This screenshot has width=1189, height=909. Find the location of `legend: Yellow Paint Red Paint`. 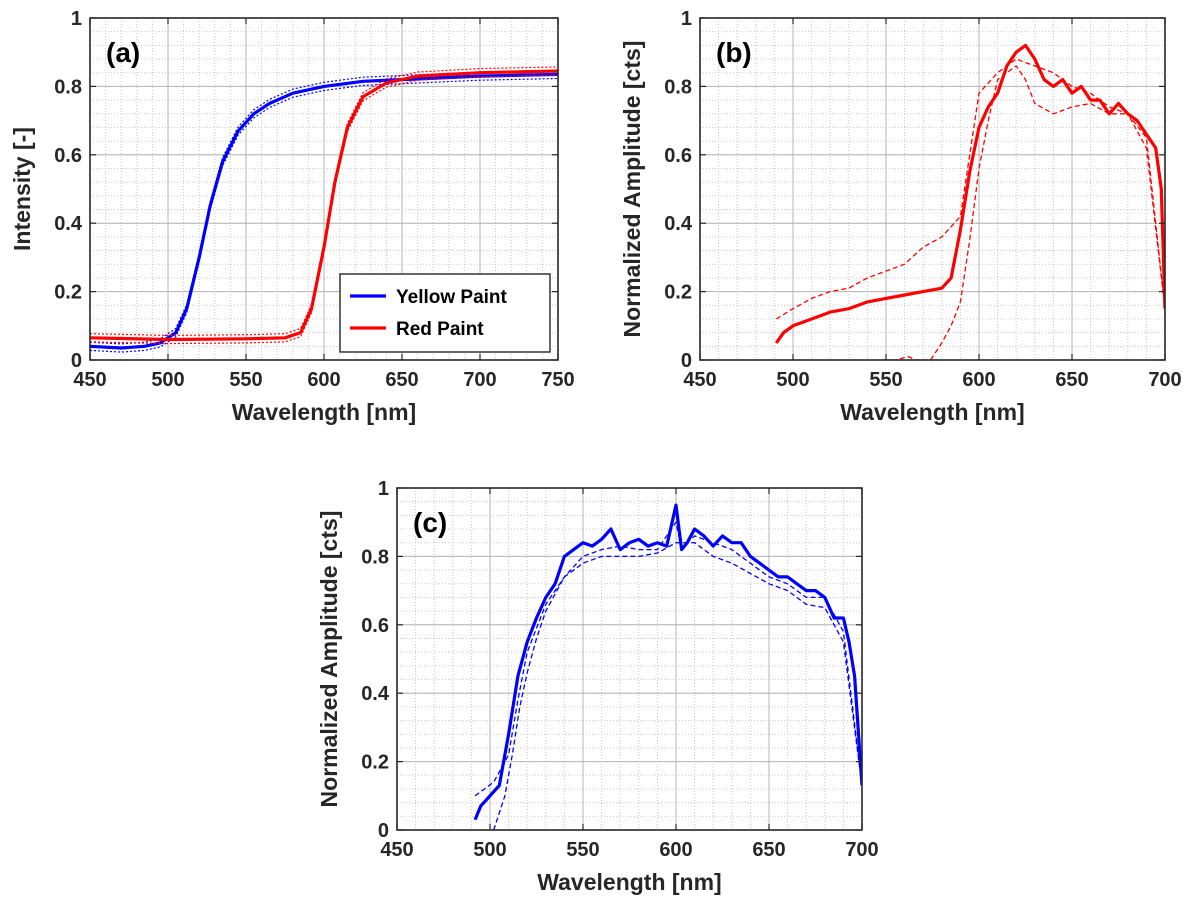

legend: Yellow Paint Red Paint is located at coordinates (445, 313).